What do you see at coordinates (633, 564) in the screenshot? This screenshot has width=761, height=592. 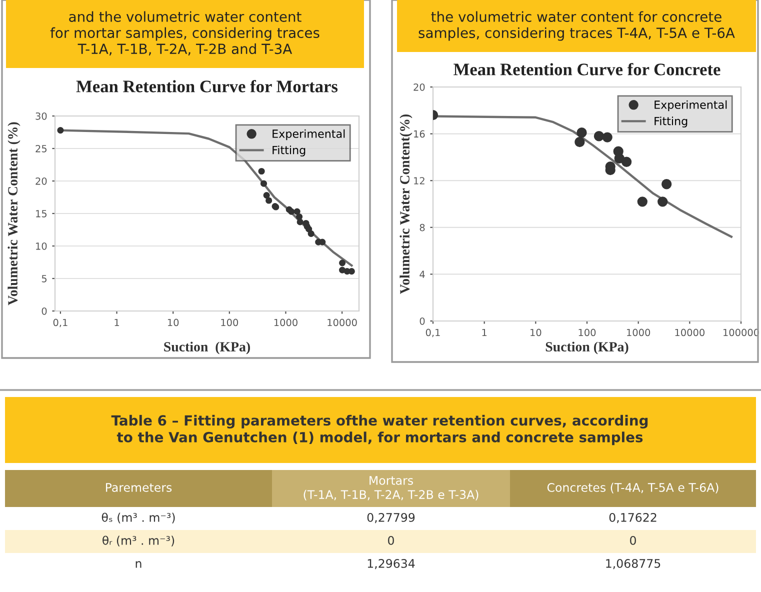 I see `text: 1,068775` at bounding box center [633, 564].